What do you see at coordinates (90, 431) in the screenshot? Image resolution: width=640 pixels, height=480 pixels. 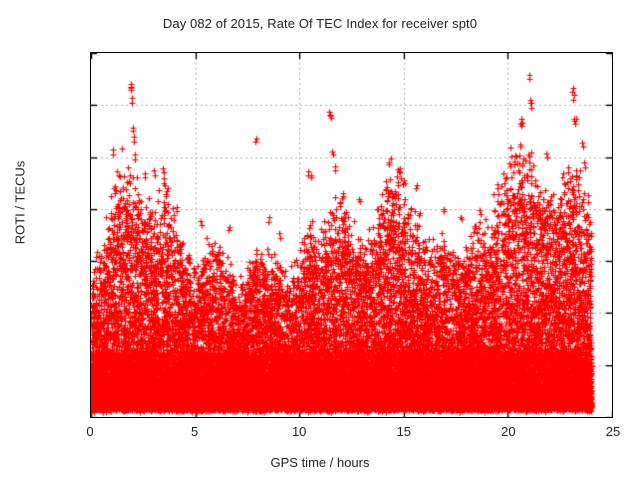 I see `x-tick-label: 0` at bounding box center [90, 431].